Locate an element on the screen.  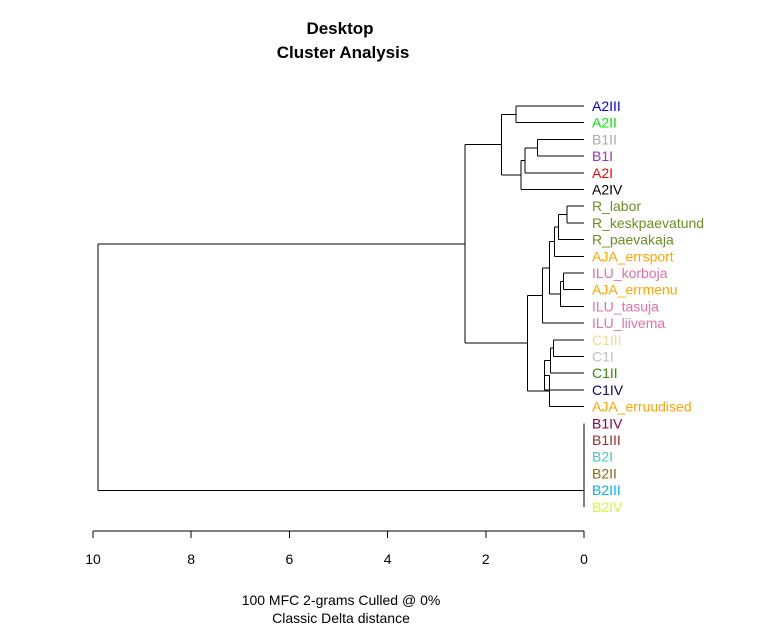
leaf-label: AJA_errmenu is located at coordinates (635, 290).